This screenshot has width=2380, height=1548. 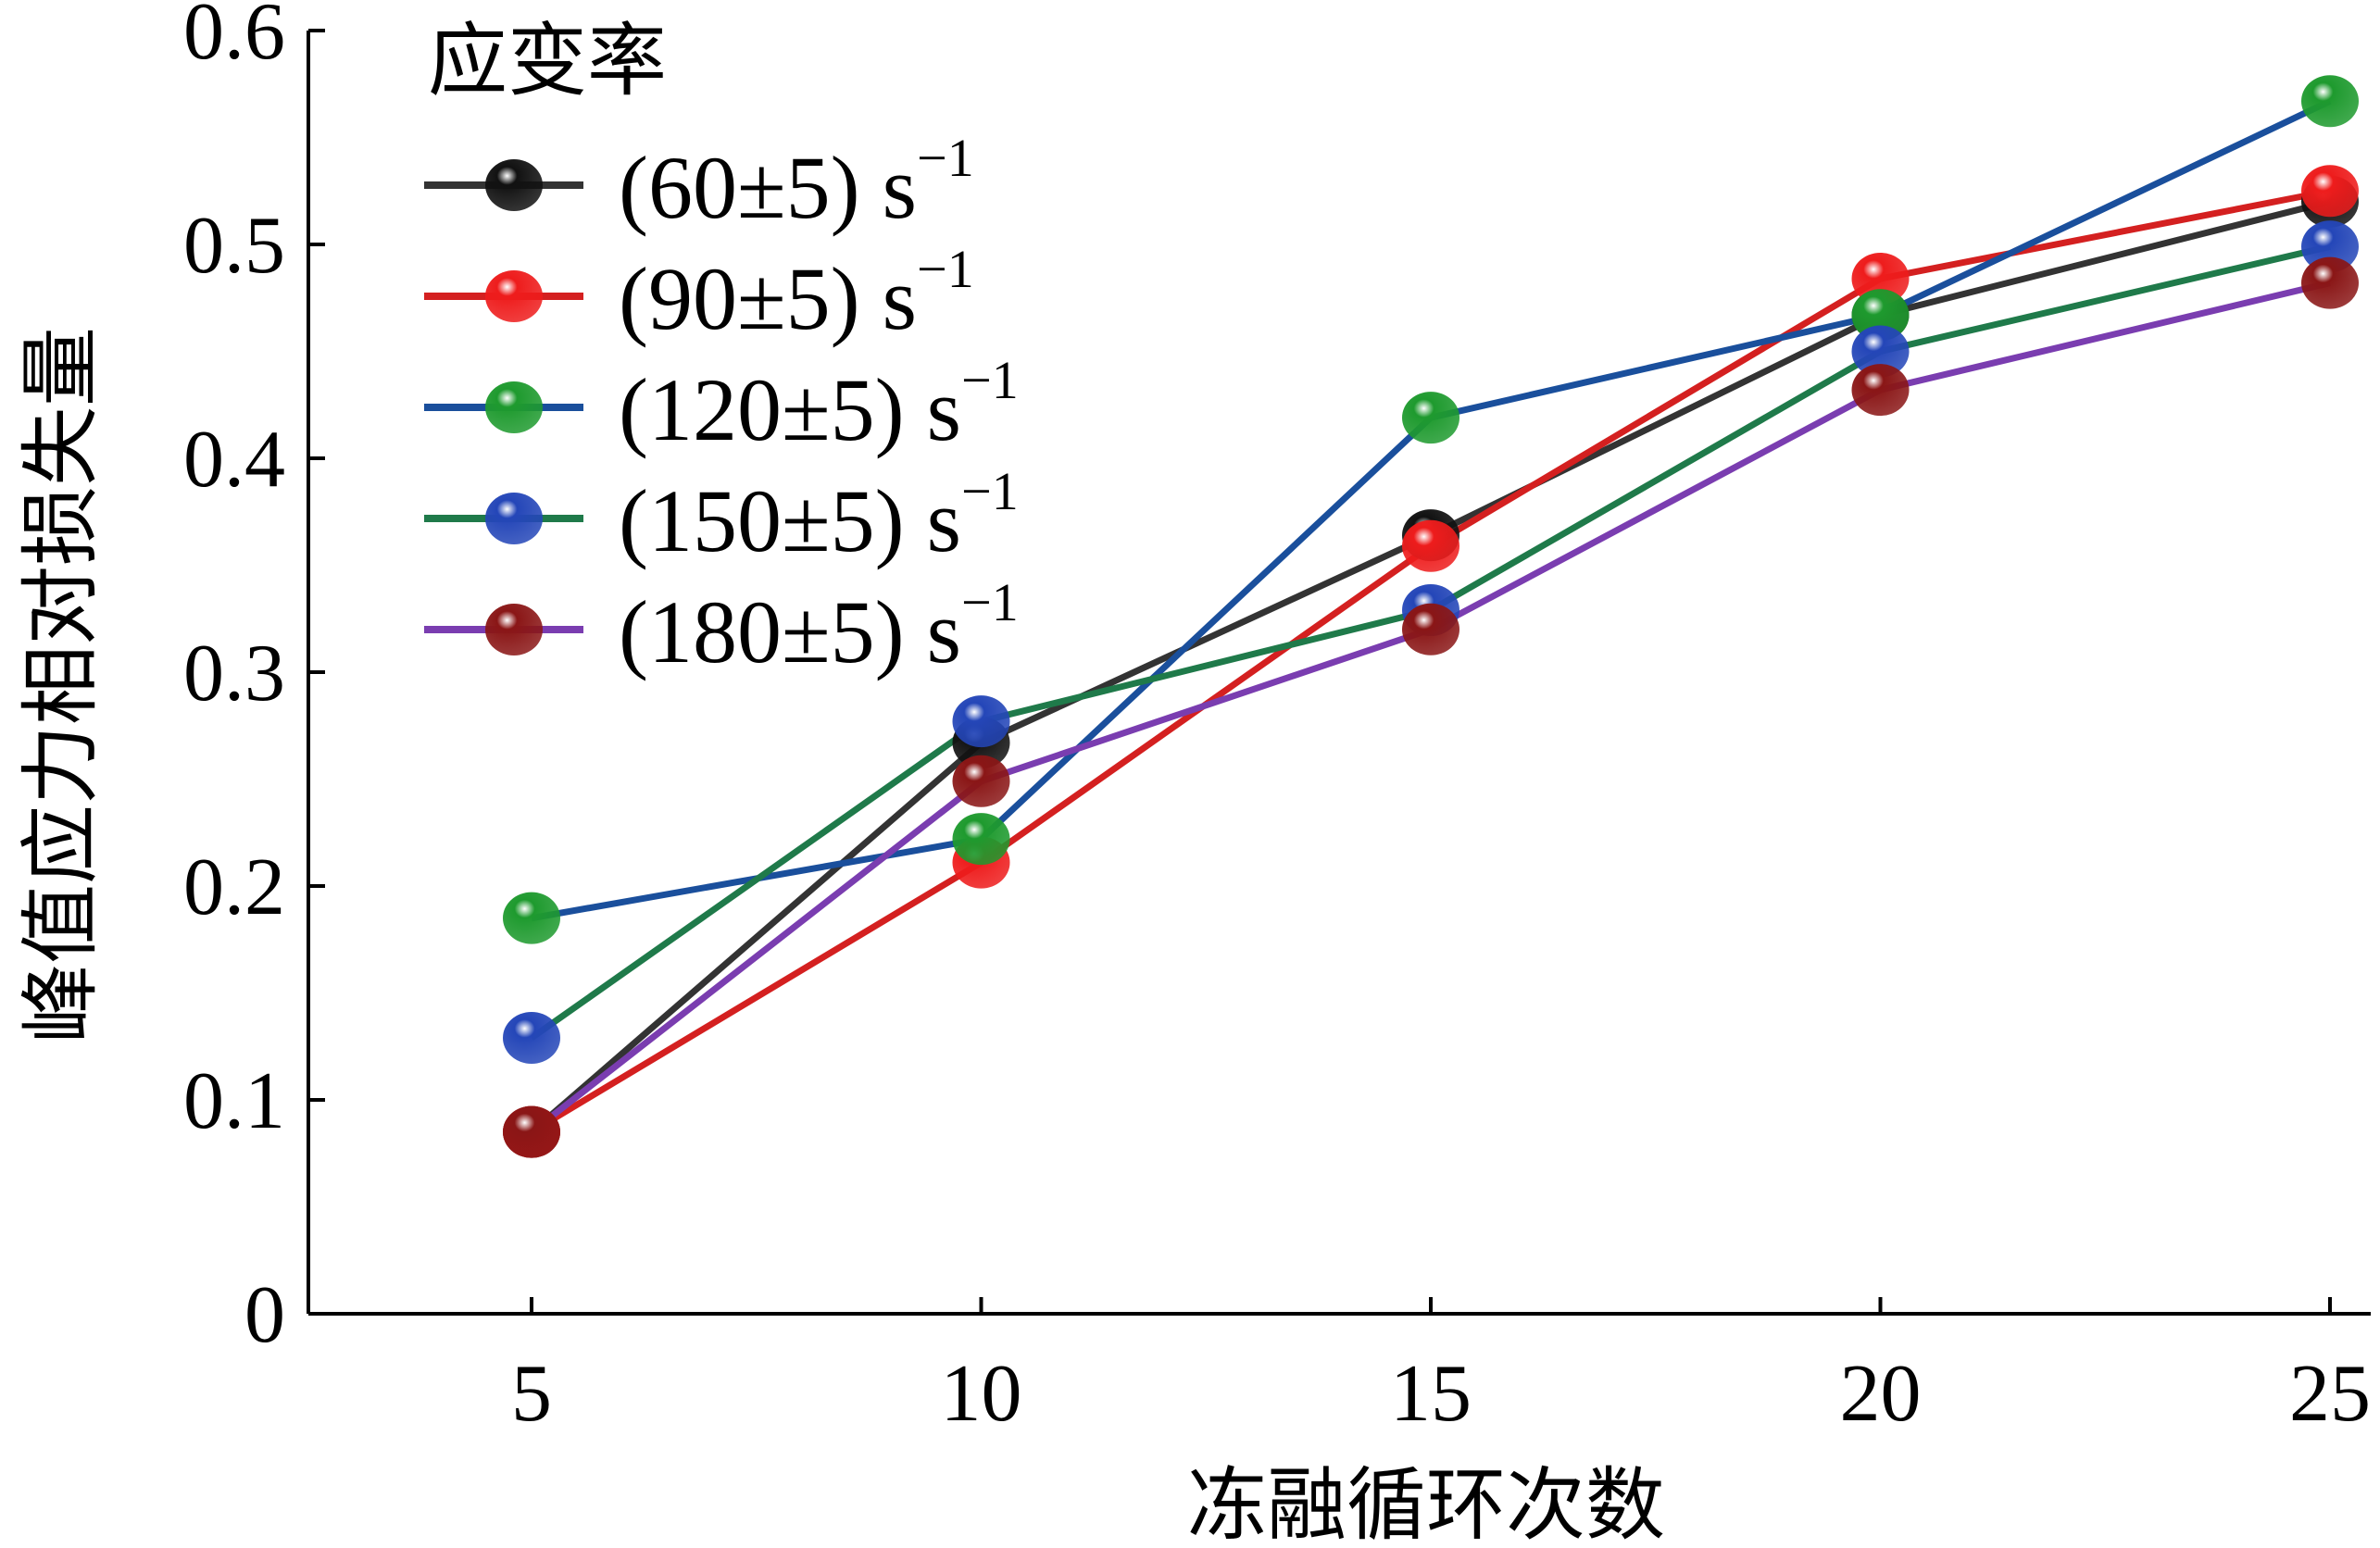 I want to click on x-tick-label: 25, so click(x=2330, y=1394).